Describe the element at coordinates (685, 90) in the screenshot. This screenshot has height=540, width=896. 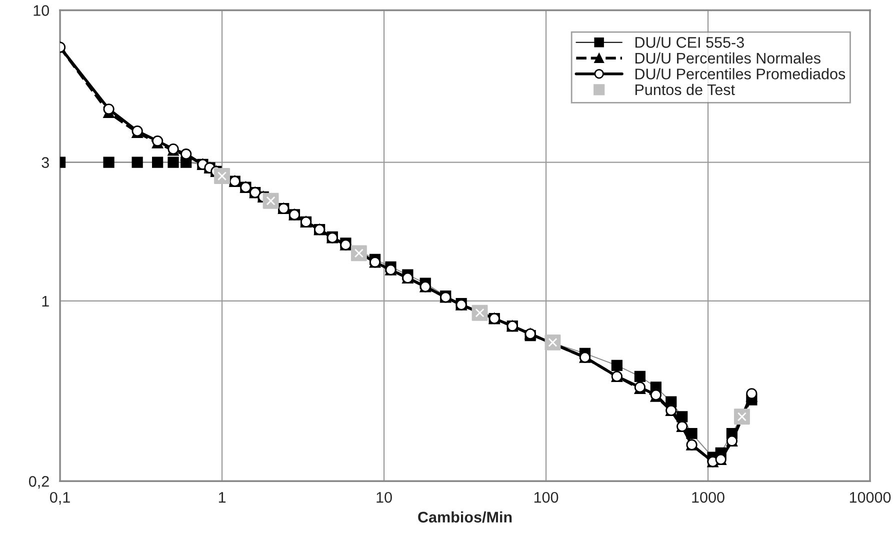
I see `legend-label: Puntos de Test` at that location.